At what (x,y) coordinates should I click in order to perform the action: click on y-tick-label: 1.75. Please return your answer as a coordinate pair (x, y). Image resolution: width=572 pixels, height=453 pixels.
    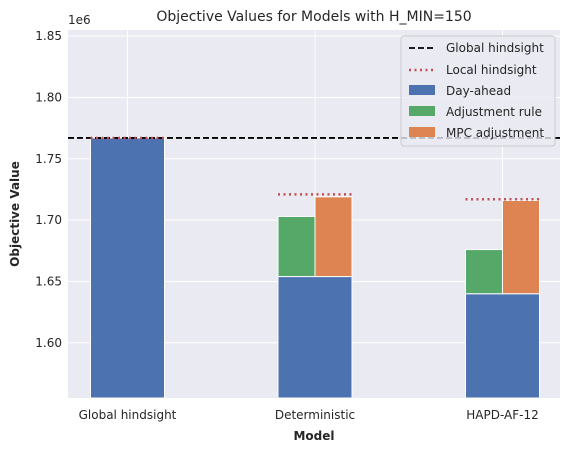
    Looking at the image, I should click on (48, 159).